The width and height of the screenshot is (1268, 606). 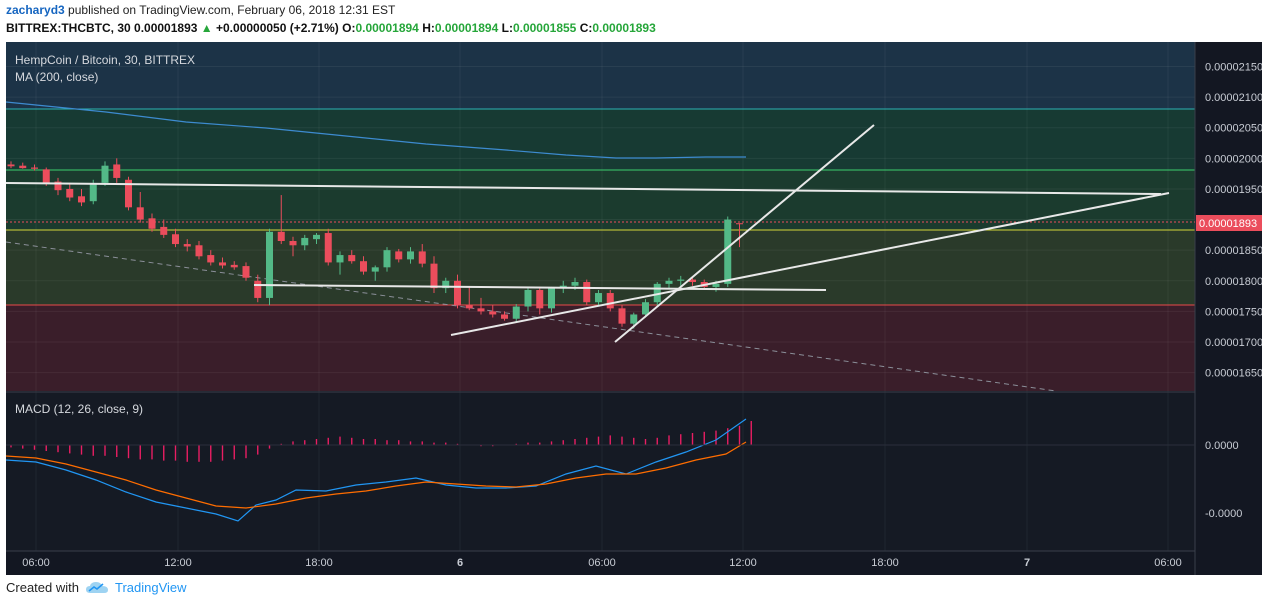 I want to click on change-value: +0.00000050 (+2.71%), so click(x=277, y=28).